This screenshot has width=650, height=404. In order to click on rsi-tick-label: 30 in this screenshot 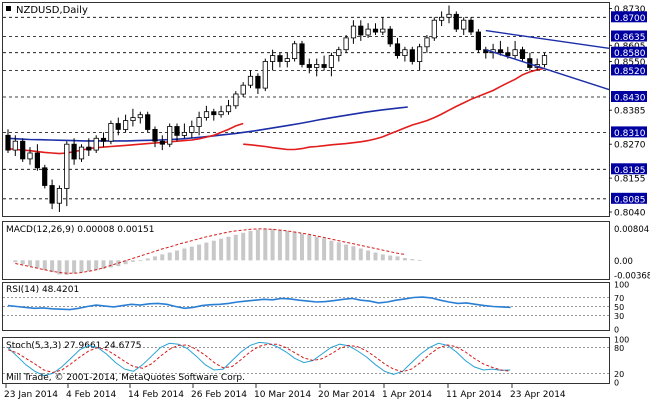, I will do `click(619, 316)`.